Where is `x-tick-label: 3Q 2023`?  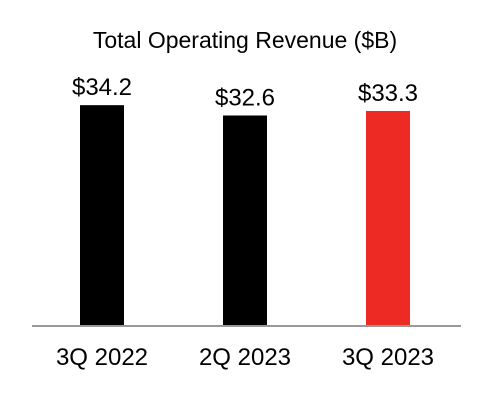 x-tick-label: 3Q 2023 is located at coordinates (388, 357).